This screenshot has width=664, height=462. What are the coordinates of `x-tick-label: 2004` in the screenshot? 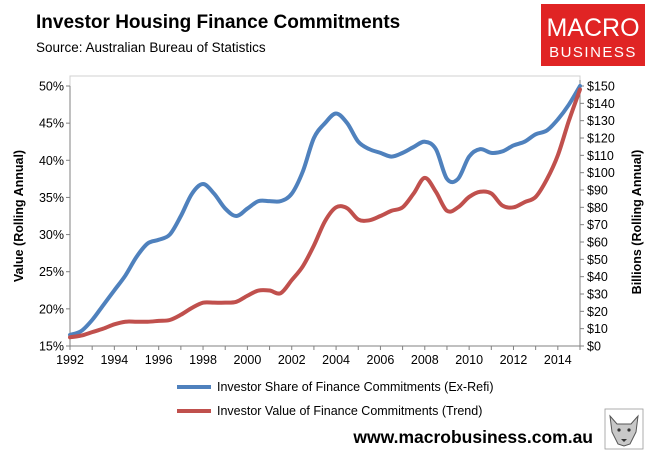 It's located at (336, 360).